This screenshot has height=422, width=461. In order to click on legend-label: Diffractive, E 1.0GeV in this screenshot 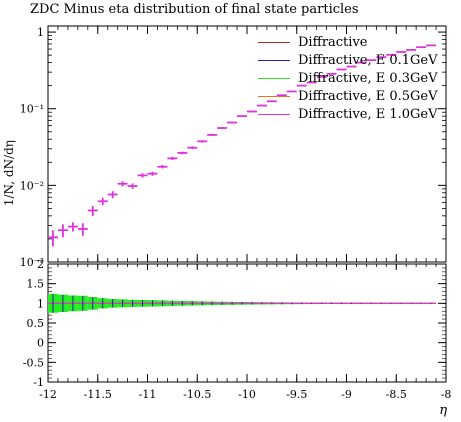, I will do `click(368, 114)`.